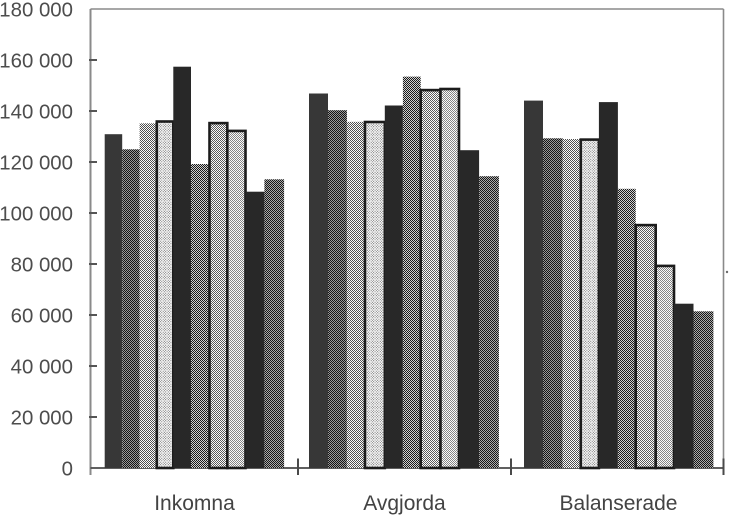 This screenshot has height=515, width=729. I want to click on svg-text: Balanserade, so click(619, 503).